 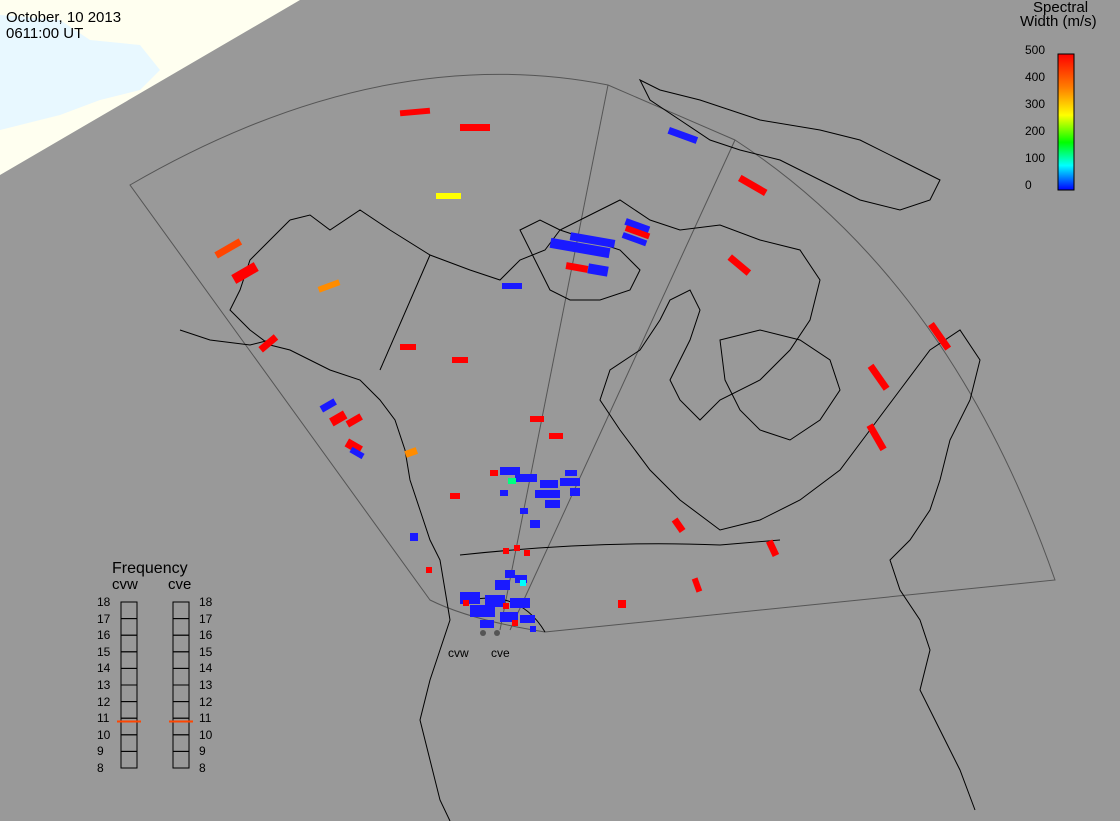 I want to click on radar-site-cve, so click(x=497, y=633).